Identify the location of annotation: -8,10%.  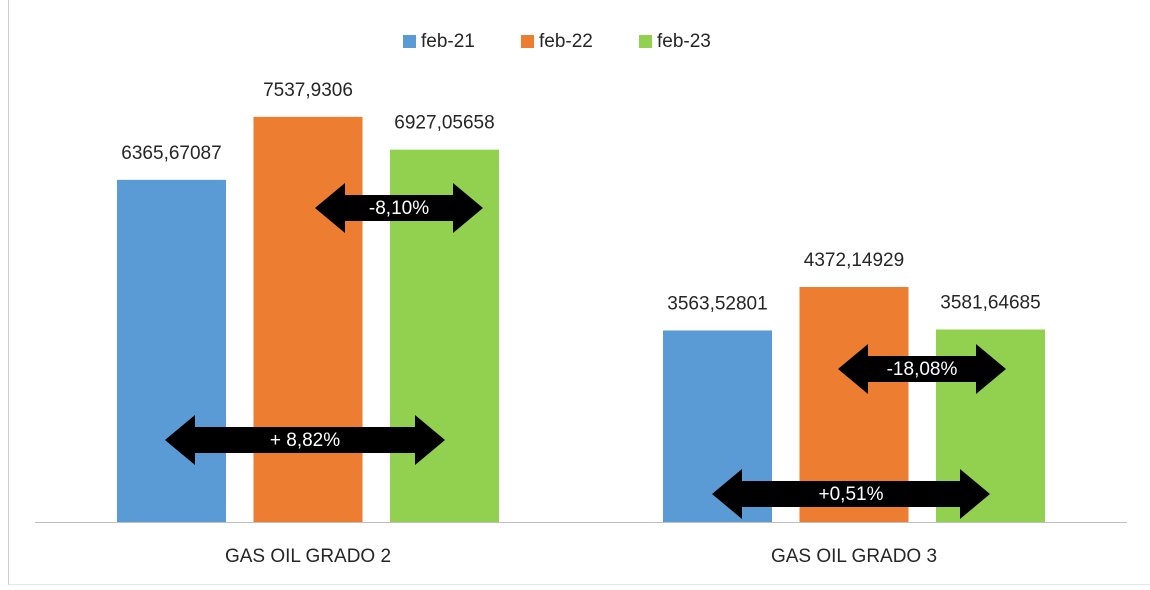
(399, 208).